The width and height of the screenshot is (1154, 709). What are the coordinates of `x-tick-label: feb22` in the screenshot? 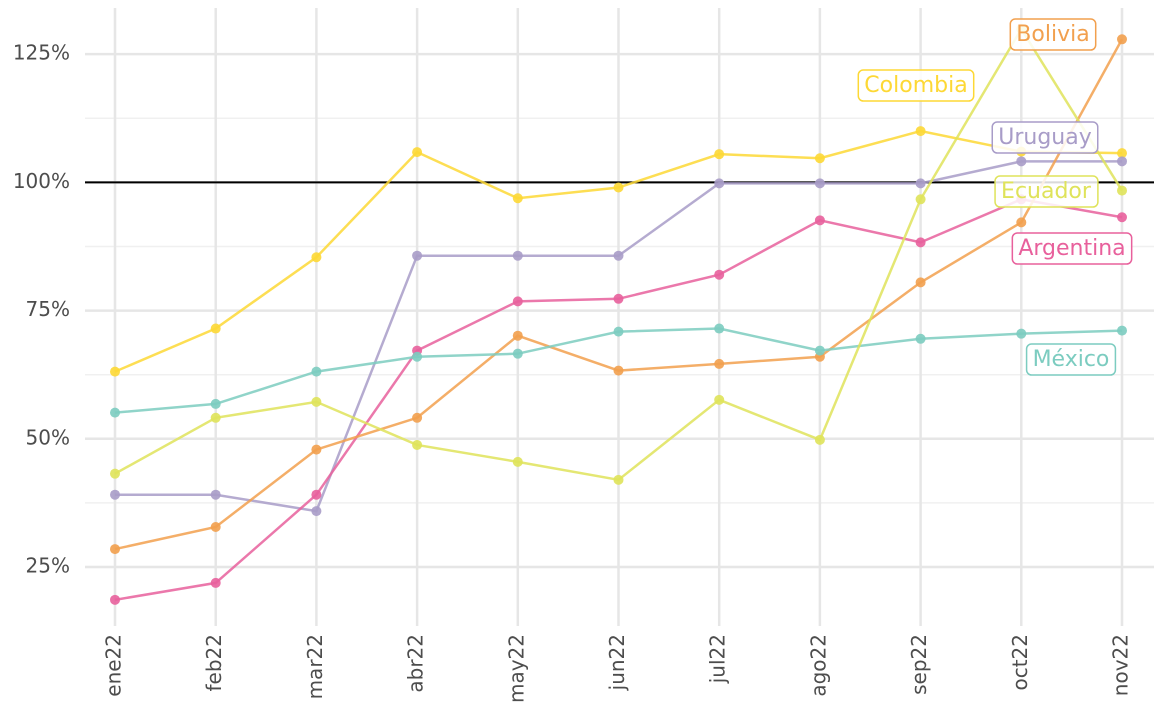 It's located at (214, 663).